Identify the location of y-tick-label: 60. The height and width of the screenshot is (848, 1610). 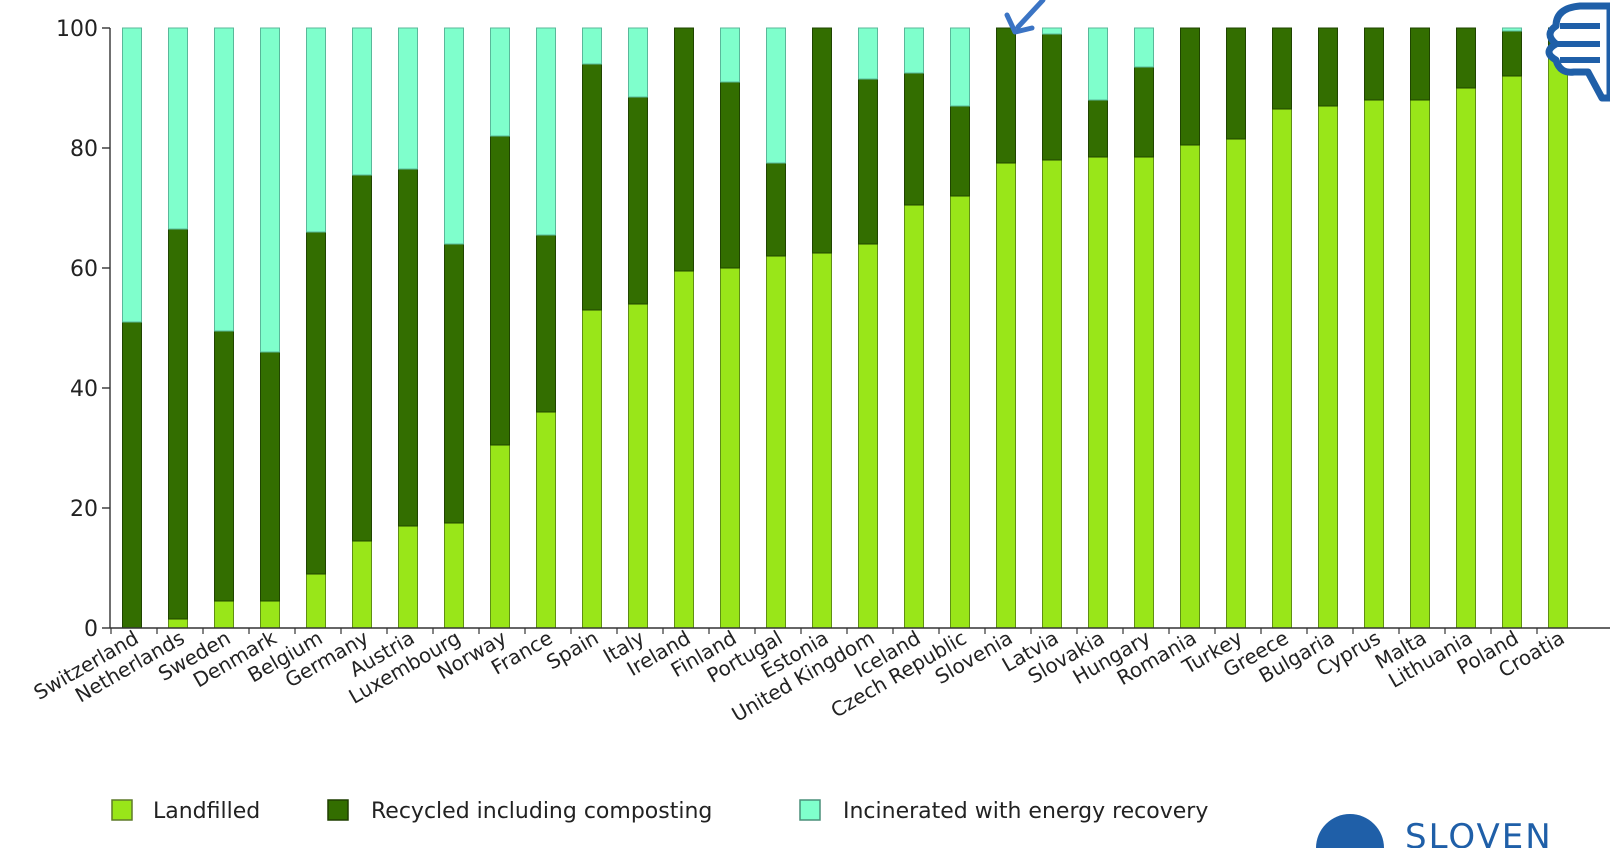
(84, 269).